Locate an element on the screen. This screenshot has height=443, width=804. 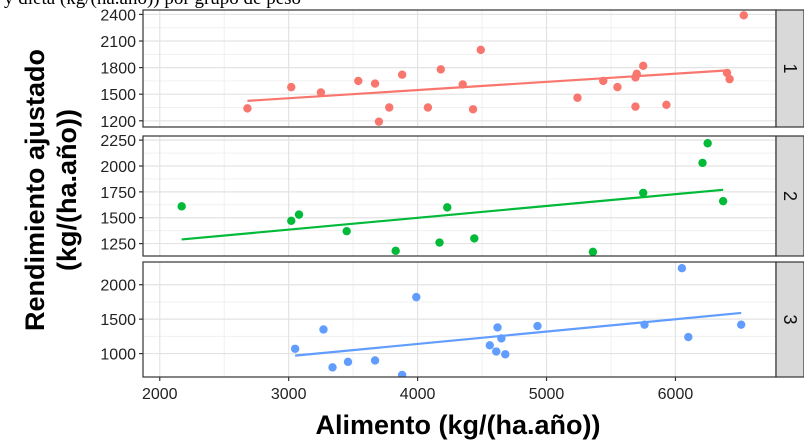
y-axis-title-line2: (kg/(ha.año)) is located at coordinates (67, 190).